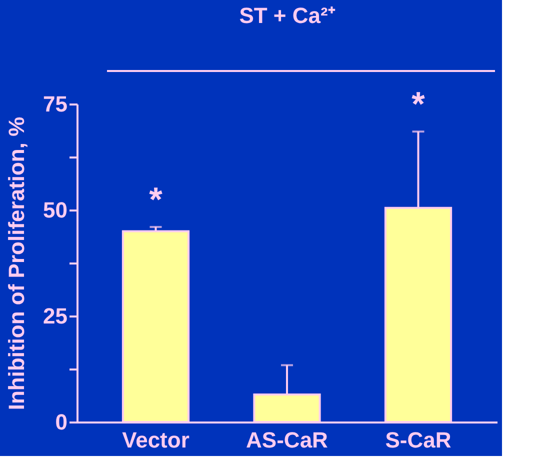 This screenshot has height=466, width=546. What do you see at coordinates (287, 15) in the screenshot?
I see `chart-title: ST + Ca²⁺` at bounding box center [287, 15].